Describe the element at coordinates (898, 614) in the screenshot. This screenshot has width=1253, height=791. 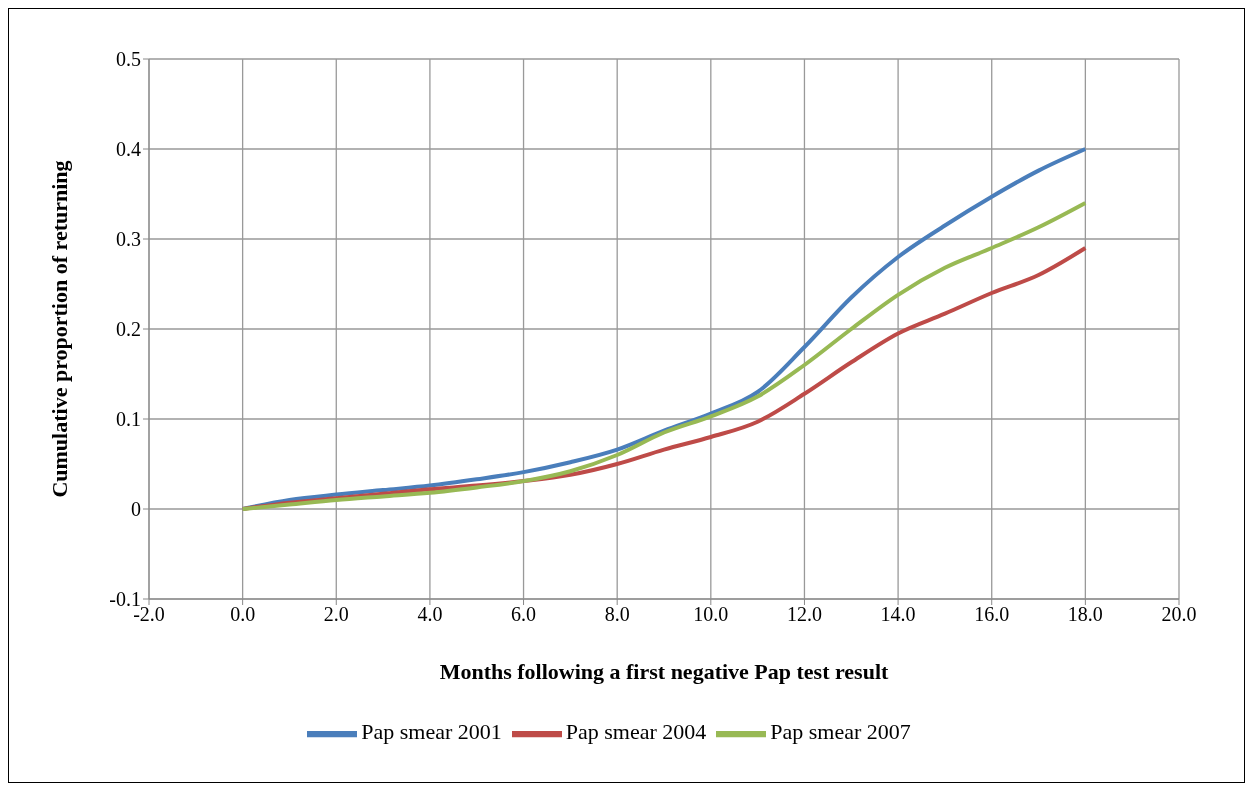
I see `x-tick-label: 14.0` at that location.